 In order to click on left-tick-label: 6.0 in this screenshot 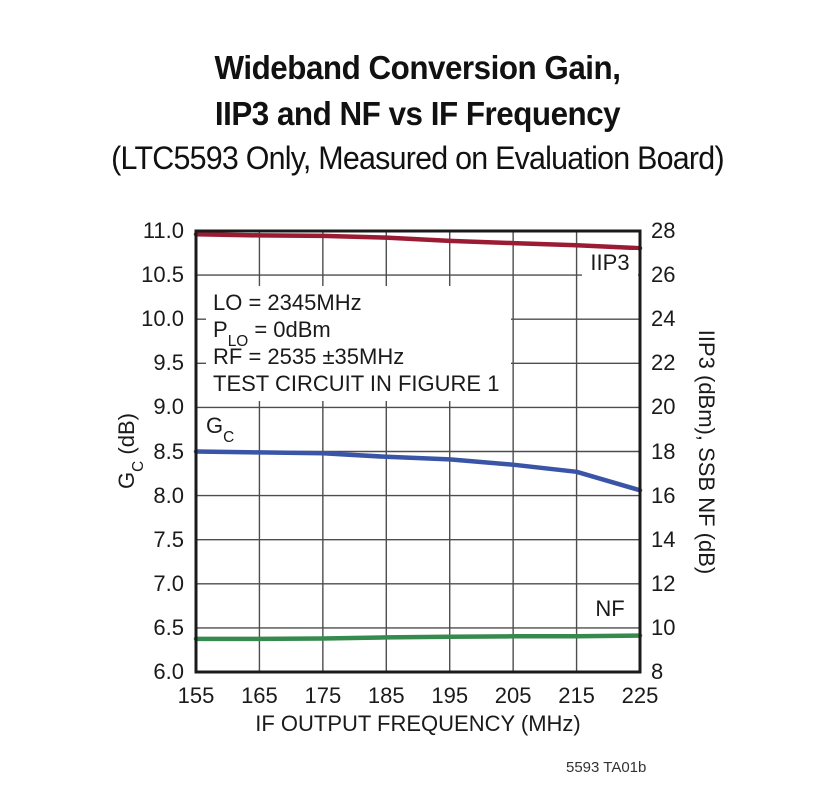, I will do `click(168, 671)`.